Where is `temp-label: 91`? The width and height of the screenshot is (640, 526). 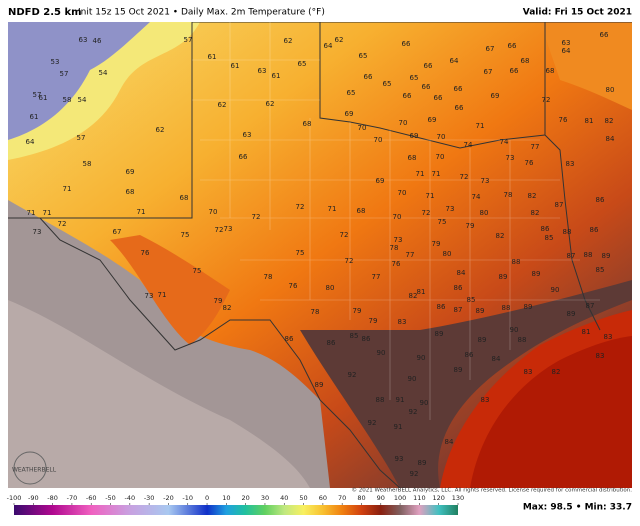 temp-label: 91 is located at coordinates (398, 427).